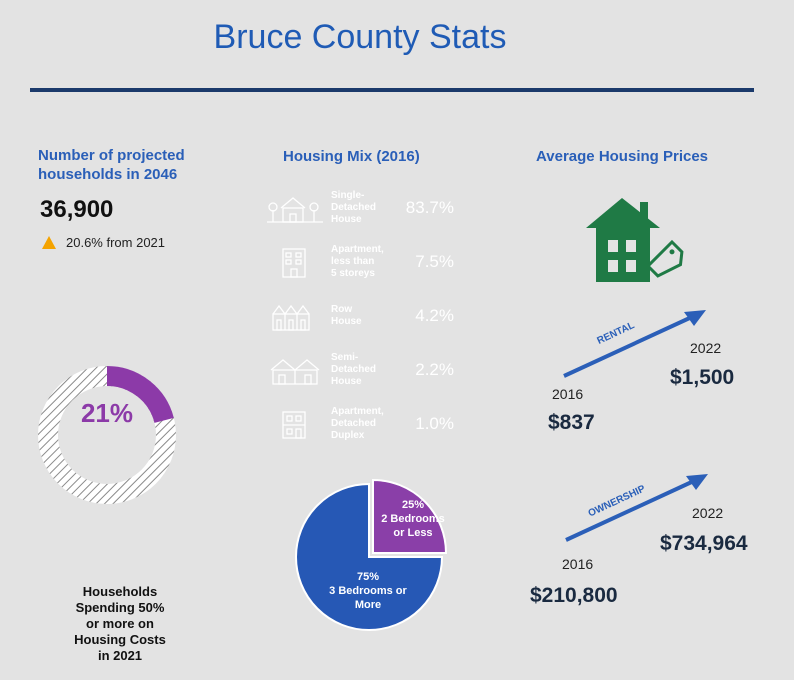 The height and width of the screenshot is (680, 794). What do you see at coordinates (574, 595) in the screenshot?
I see `ownership-value-start: $210,800` at bounding box center [574, 595].